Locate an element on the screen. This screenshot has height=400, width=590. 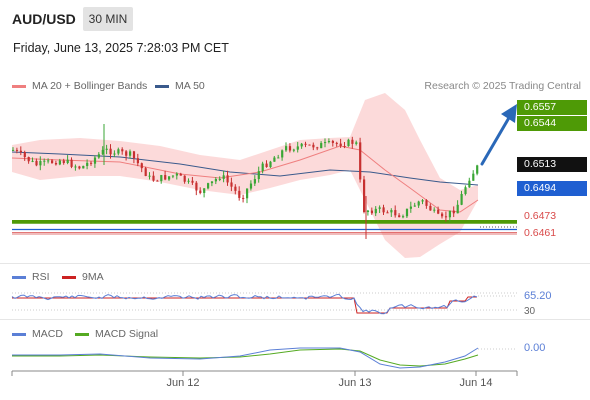
rsi-ma-legend-swatch is located at coordinates (69, 277).